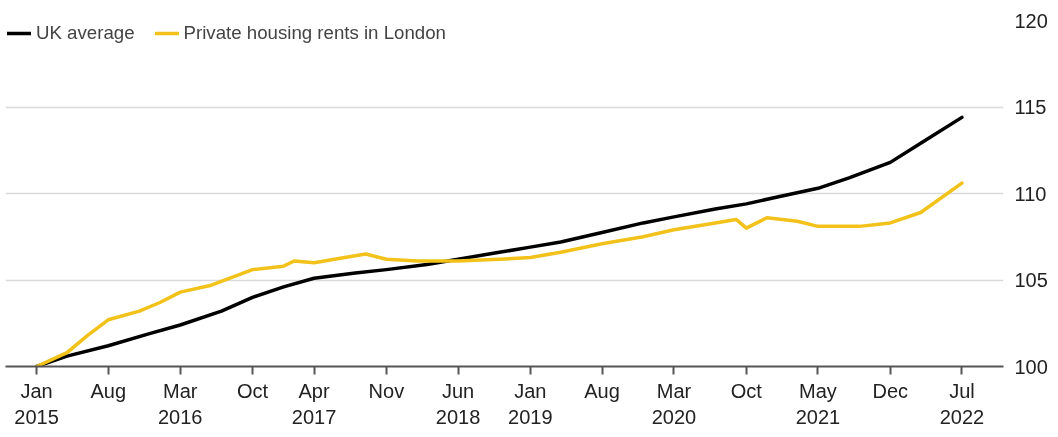  Describe the element at coordinates (314, 403) in the screenshot. I see `x-tick-label: Apr 2017` at that location.